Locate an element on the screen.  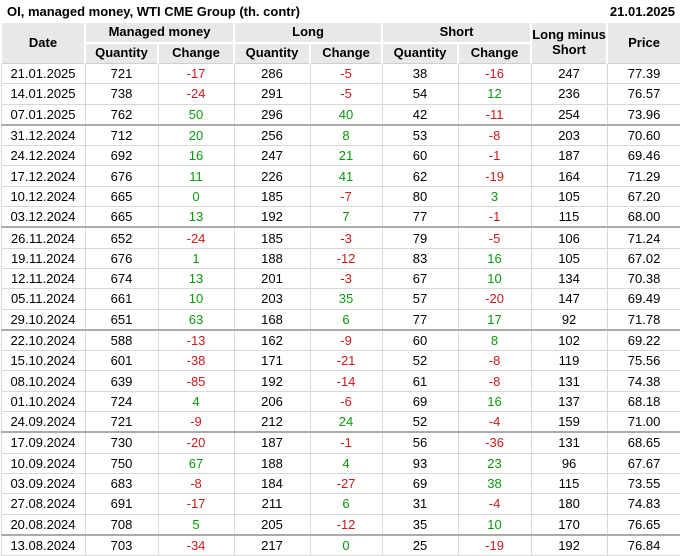
cell-short-change: 12 is located at coordinates (494, 94).